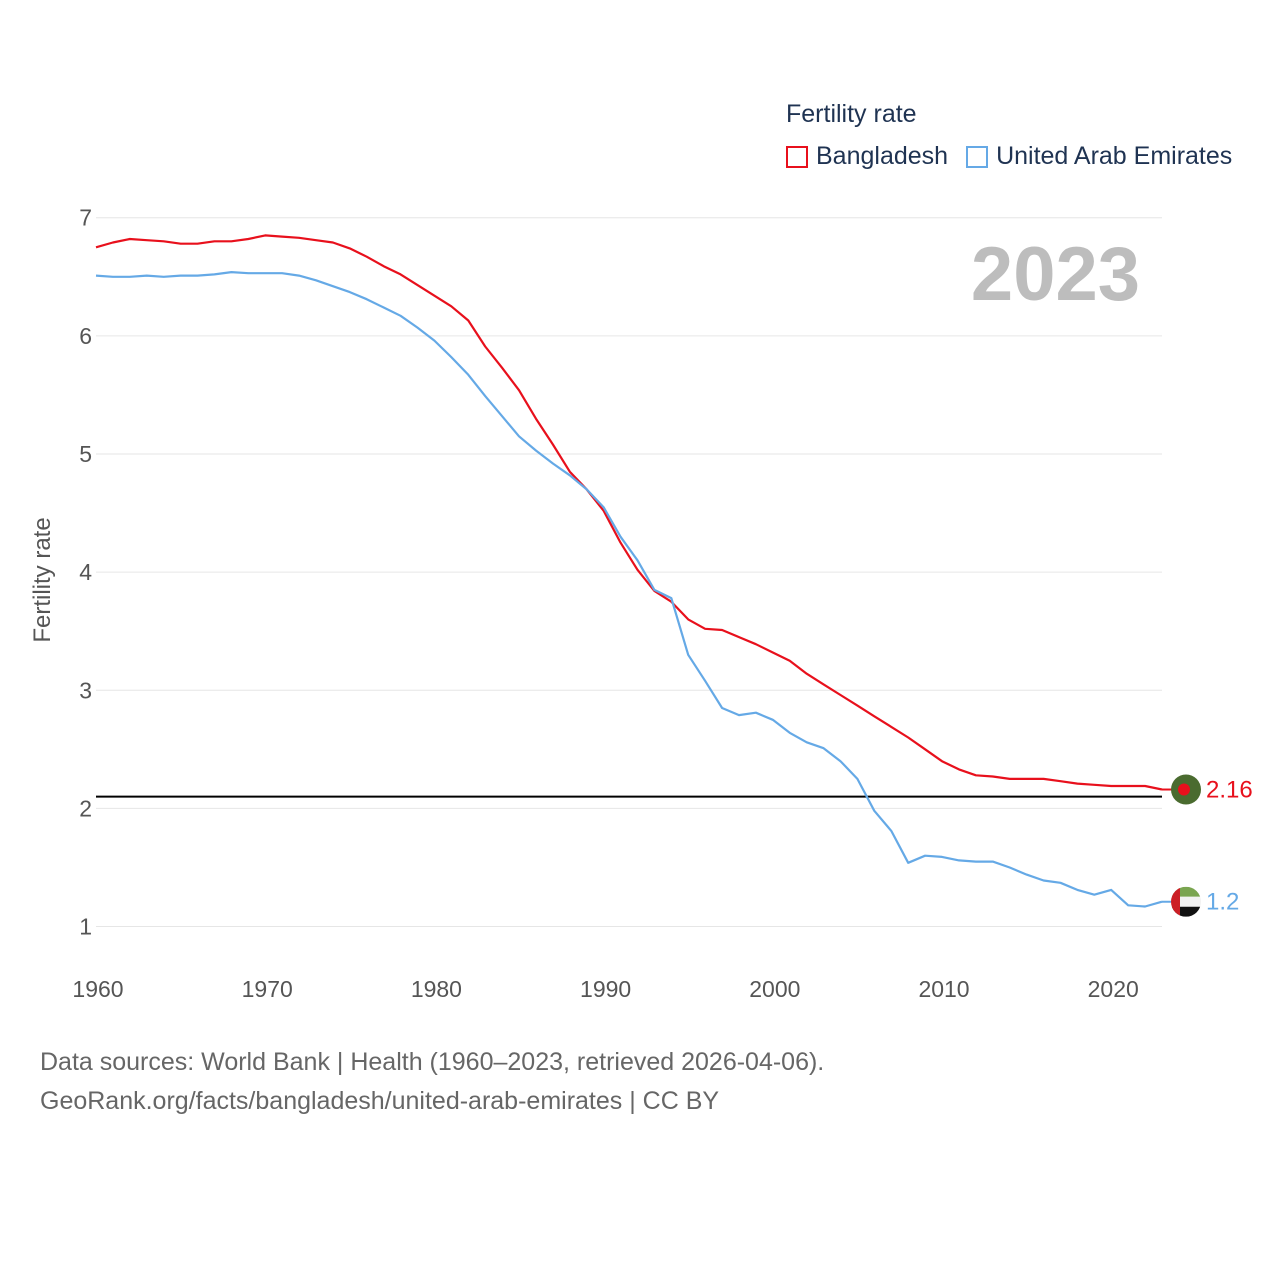  What do you see at coordinates (267, 989) in the screenshot?
I see `x-tick-1970: 1970` at bounding box center [267, 989].